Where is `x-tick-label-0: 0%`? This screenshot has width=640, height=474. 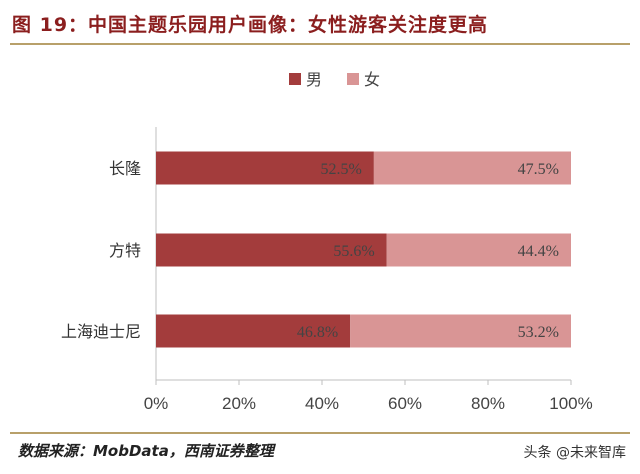 x-tick-label-0: 0% is located at coordinates (156, 403).